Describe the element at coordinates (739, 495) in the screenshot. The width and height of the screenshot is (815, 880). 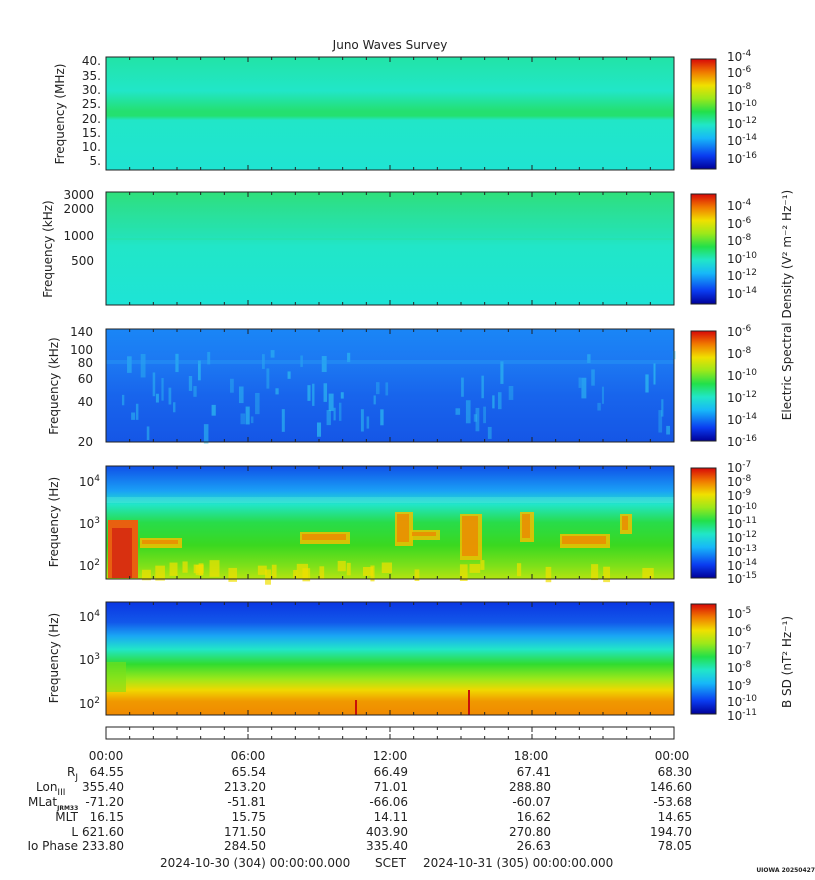
I see `cbar-label: 10-9` at that location.